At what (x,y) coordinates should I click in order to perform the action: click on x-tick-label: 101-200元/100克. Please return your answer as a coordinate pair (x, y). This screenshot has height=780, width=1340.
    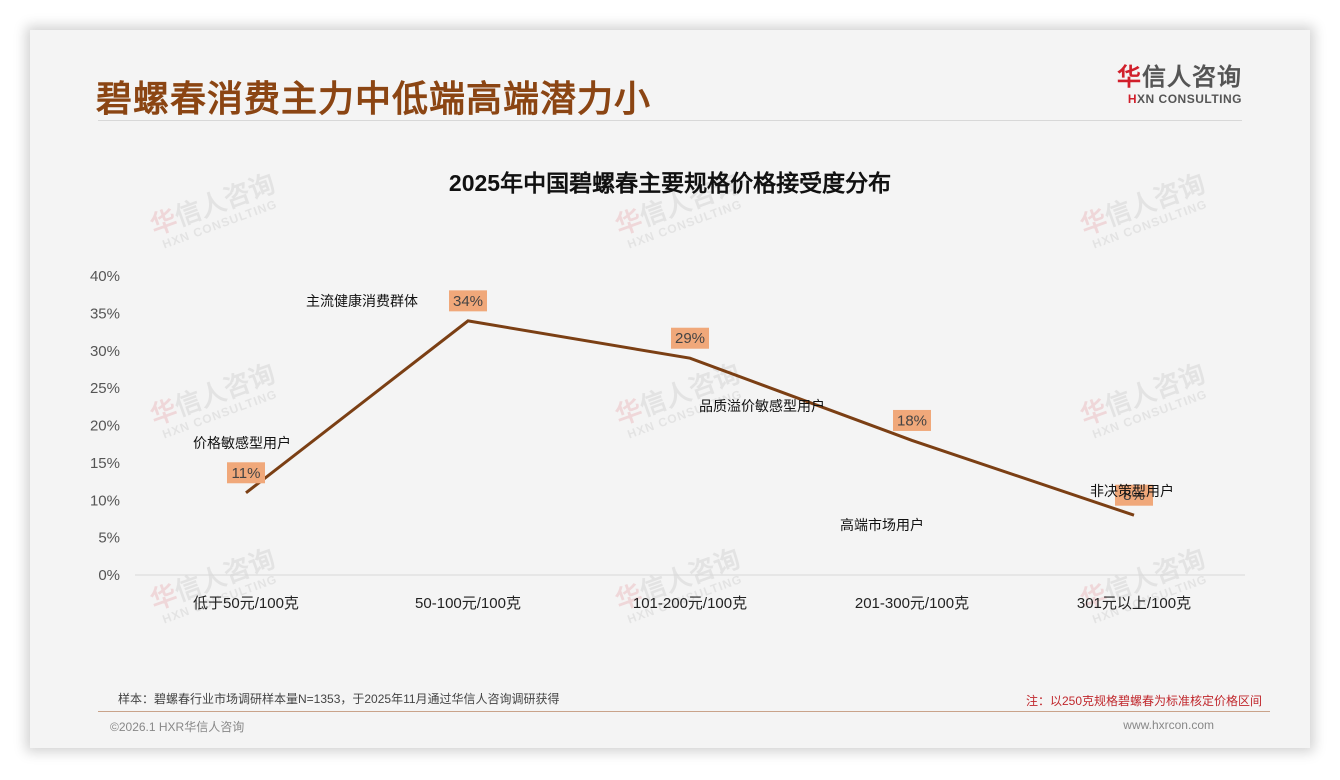
    Looking at the image, I should click on (690, 603).